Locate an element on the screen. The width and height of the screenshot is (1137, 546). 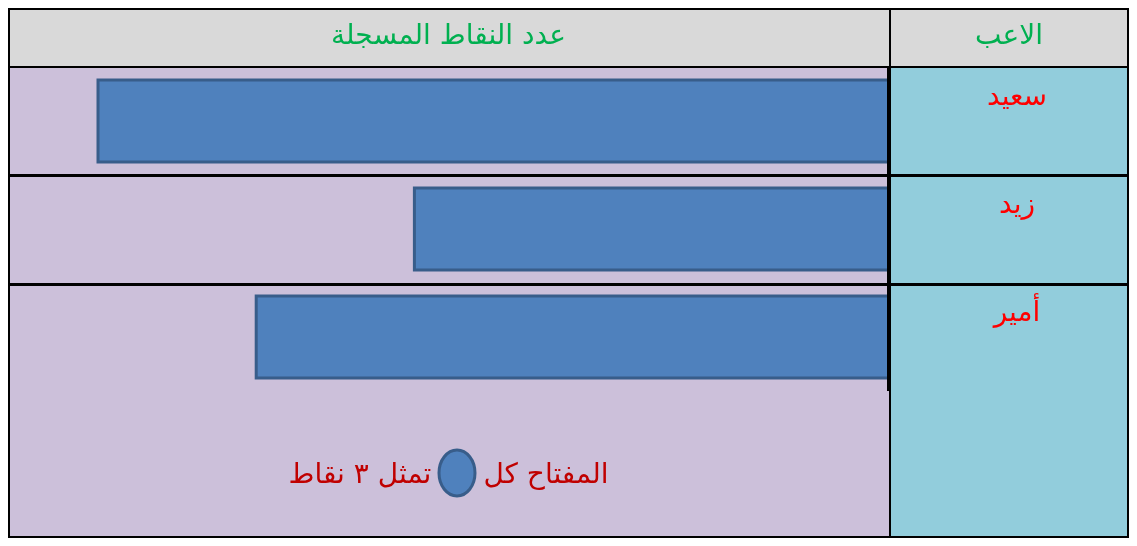
chart-title: عدد النقاط المسجلة is located at coordinates (448, 34).